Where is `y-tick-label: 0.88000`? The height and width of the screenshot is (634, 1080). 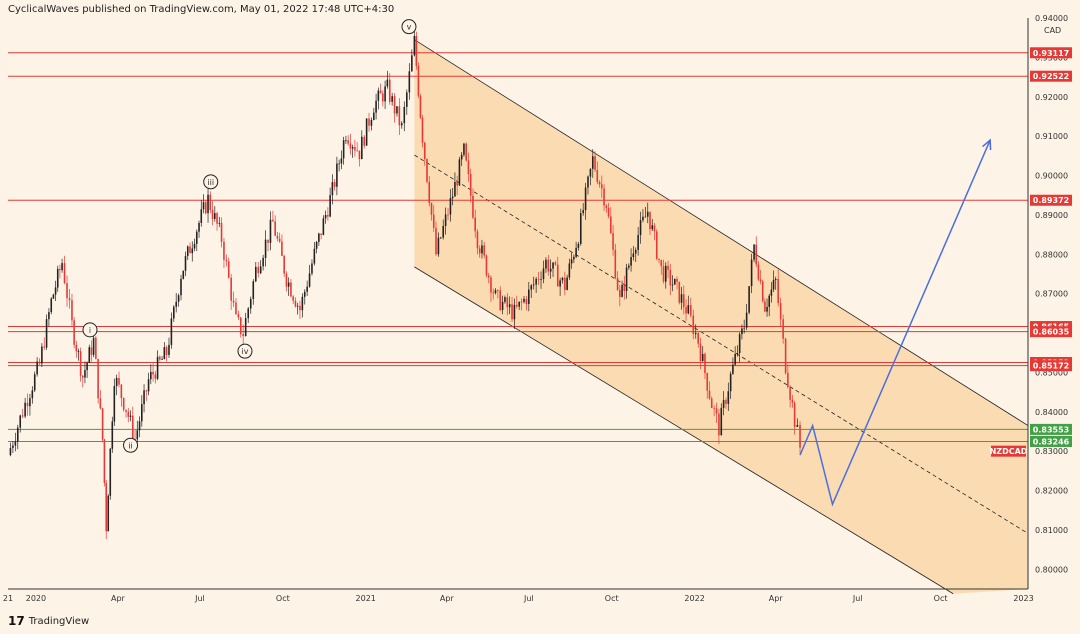
y-tick-label: 0.88000 is located at coordinates (1051, 254).